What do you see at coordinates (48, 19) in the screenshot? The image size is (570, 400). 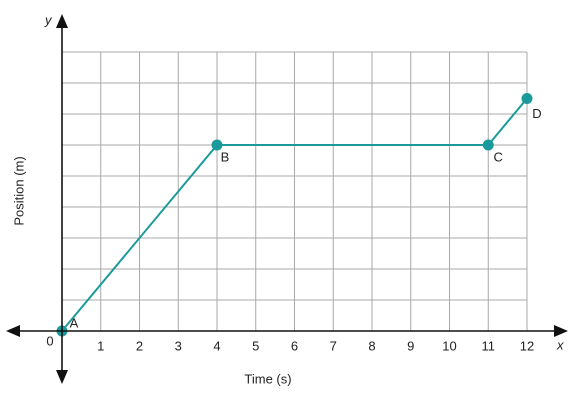 I see `y-axis-name: y` at bounding box center [48, 19].